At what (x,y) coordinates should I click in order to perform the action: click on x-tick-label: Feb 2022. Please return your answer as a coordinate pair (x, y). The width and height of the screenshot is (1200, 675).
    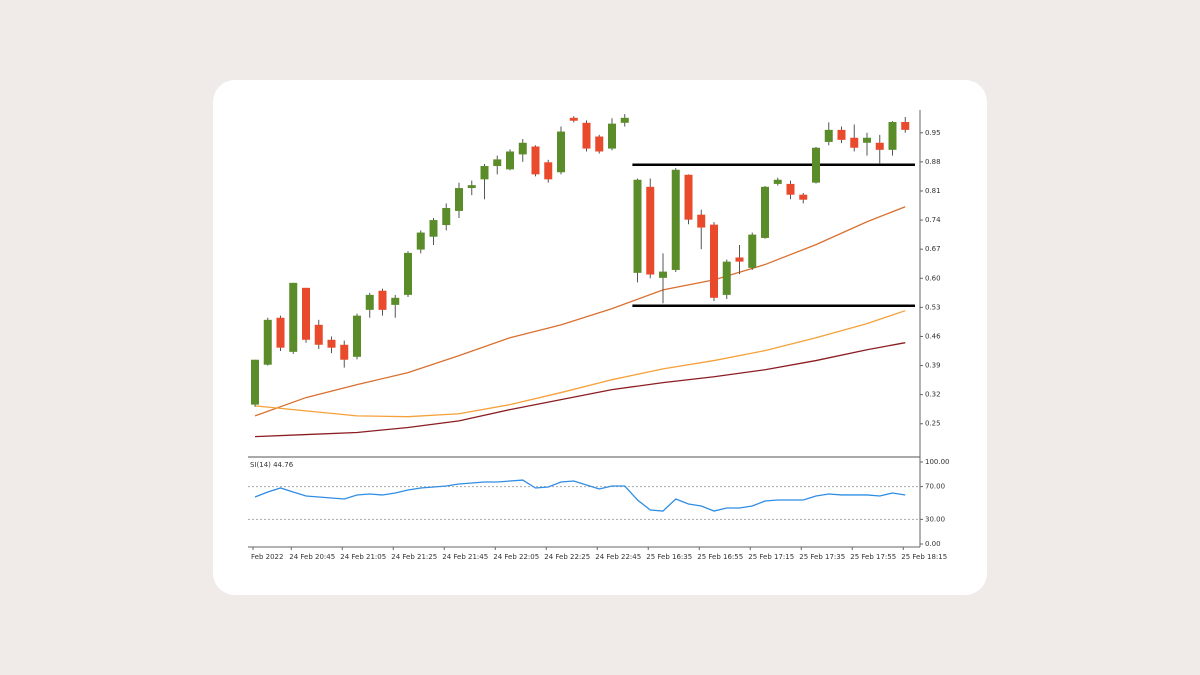
    Looking at the image, I should click on (267, 557).